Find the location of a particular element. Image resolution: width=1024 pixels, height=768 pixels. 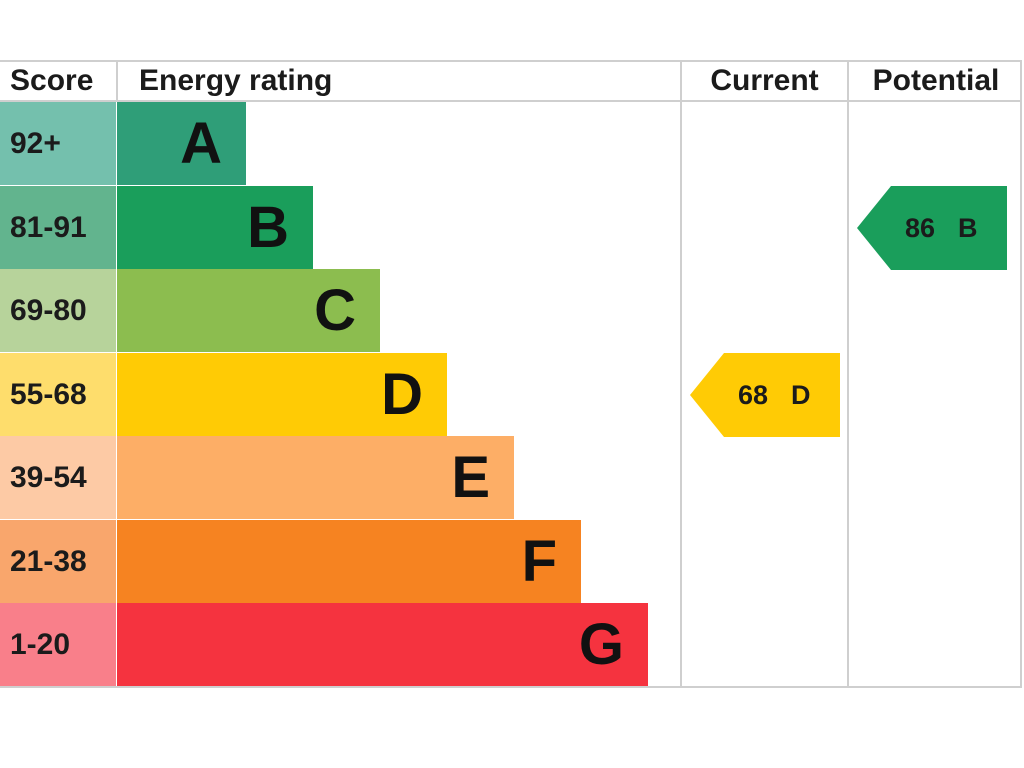

band-bar-f: F is located at coordinates (349, 561).